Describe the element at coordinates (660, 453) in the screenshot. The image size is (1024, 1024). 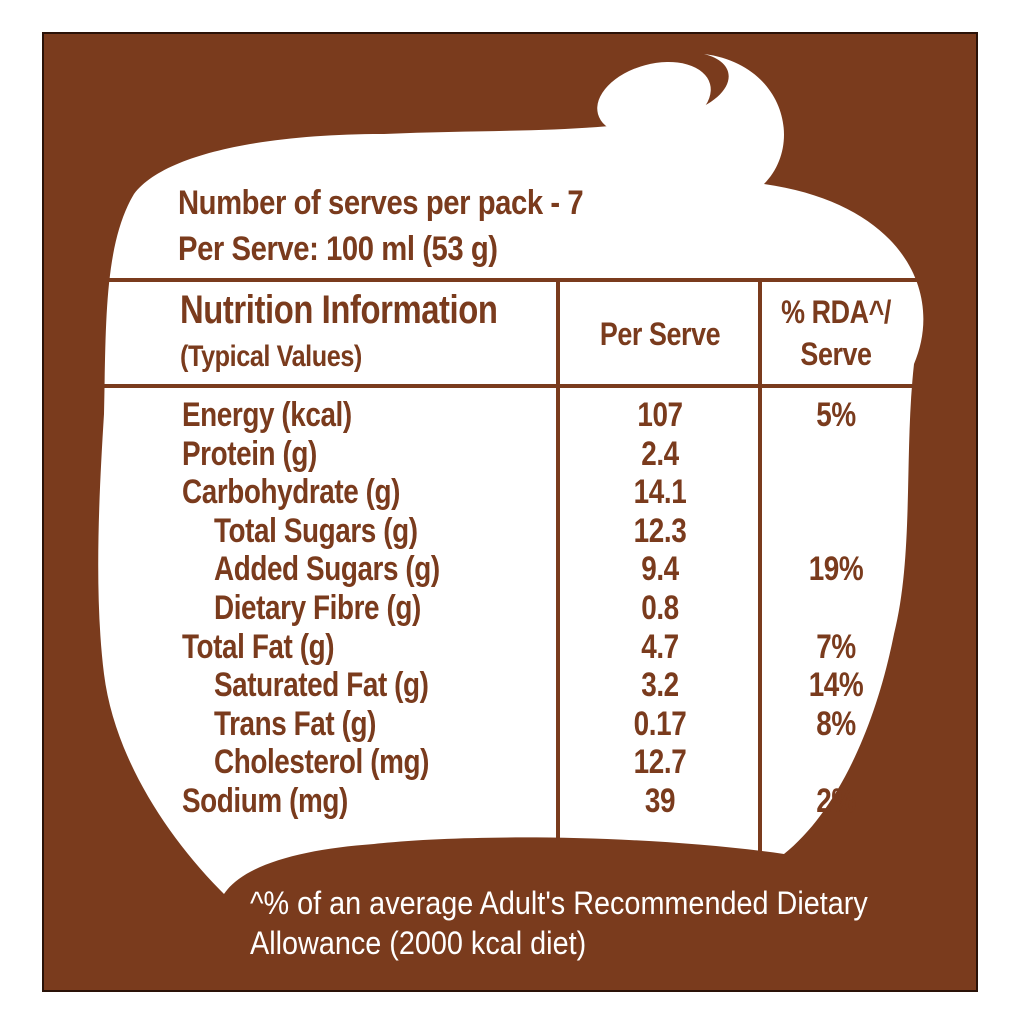
I see `nutrient-per-serve-value: 2.4` at that location.